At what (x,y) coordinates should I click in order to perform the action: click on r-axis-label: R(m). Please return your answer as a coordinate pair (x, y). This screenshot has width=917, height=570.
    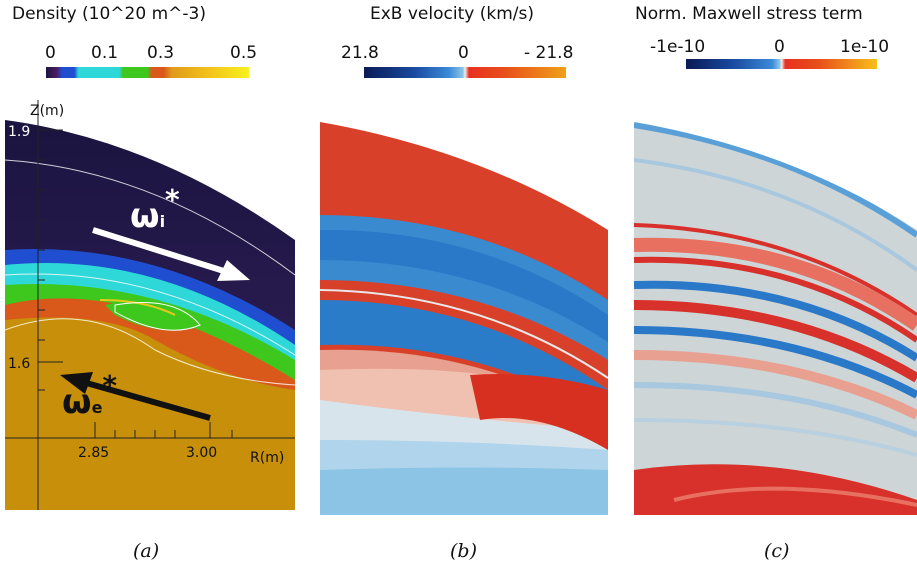
    Looking at the image, I should click on (267, 458).